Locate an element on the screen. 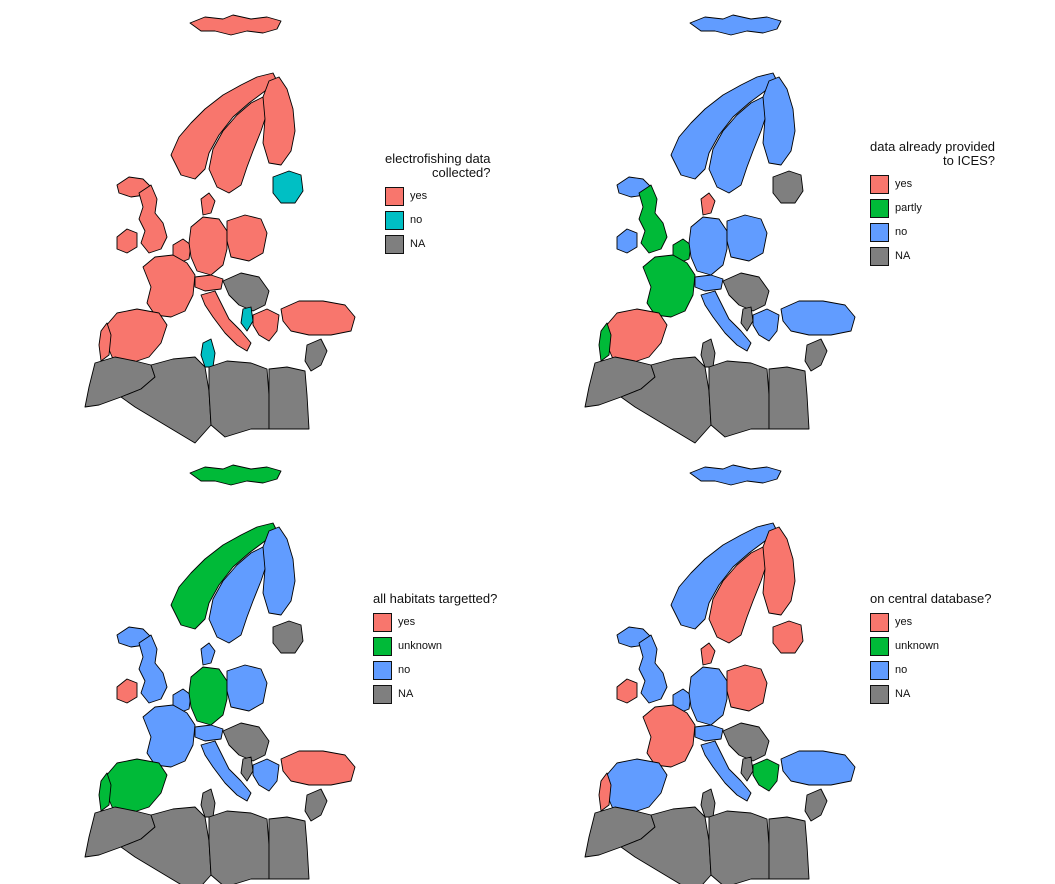 Image resolution: width=1055 pixels, height=884 pixels. legend-item: unknown is located at coordinates (930, 646).